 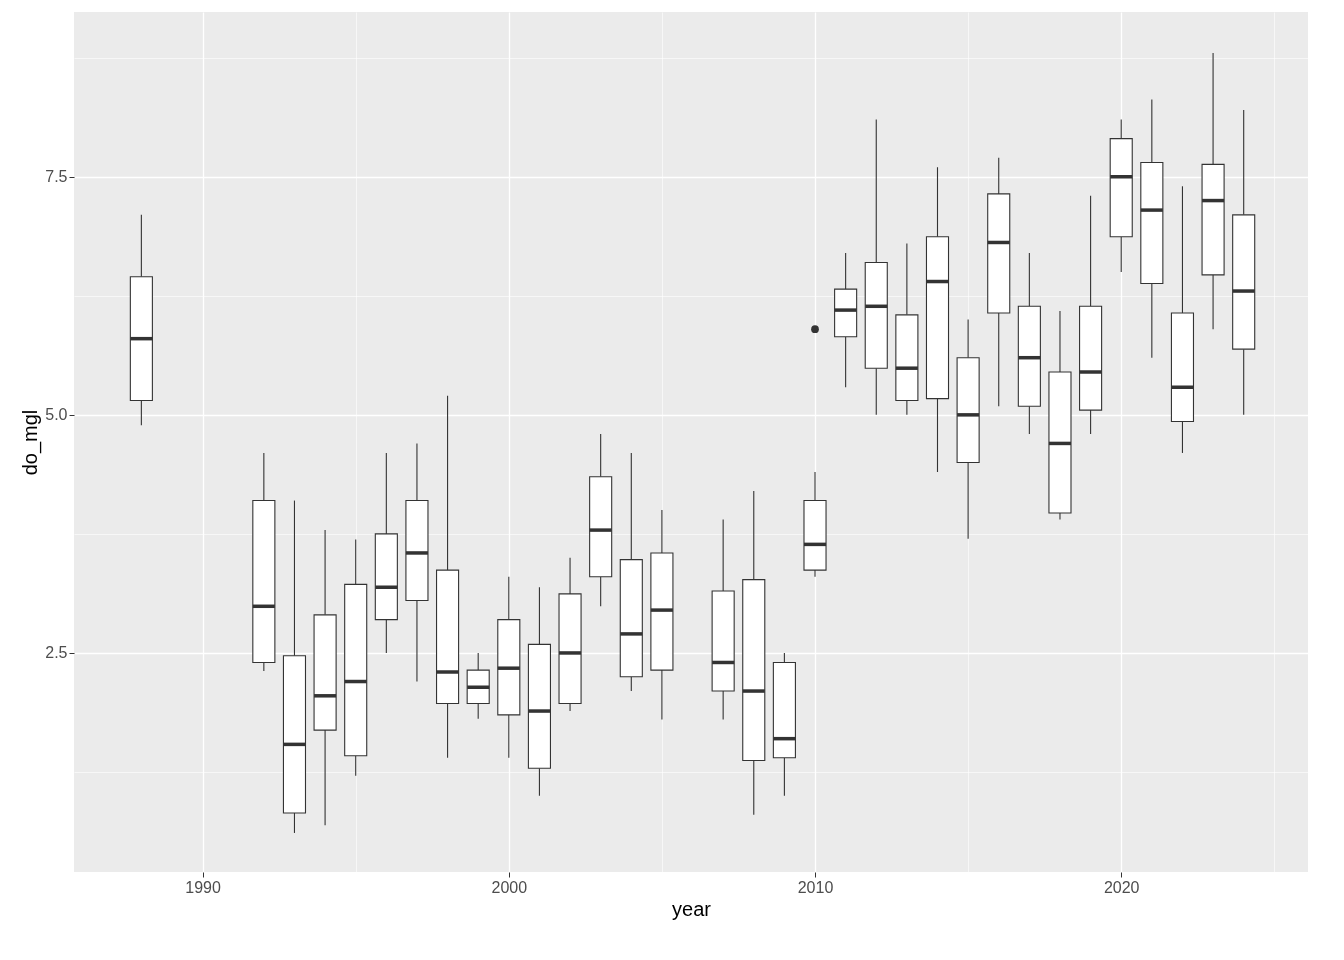 I want to click on y-tick-label: 7.5, so click(x=56, y=177).